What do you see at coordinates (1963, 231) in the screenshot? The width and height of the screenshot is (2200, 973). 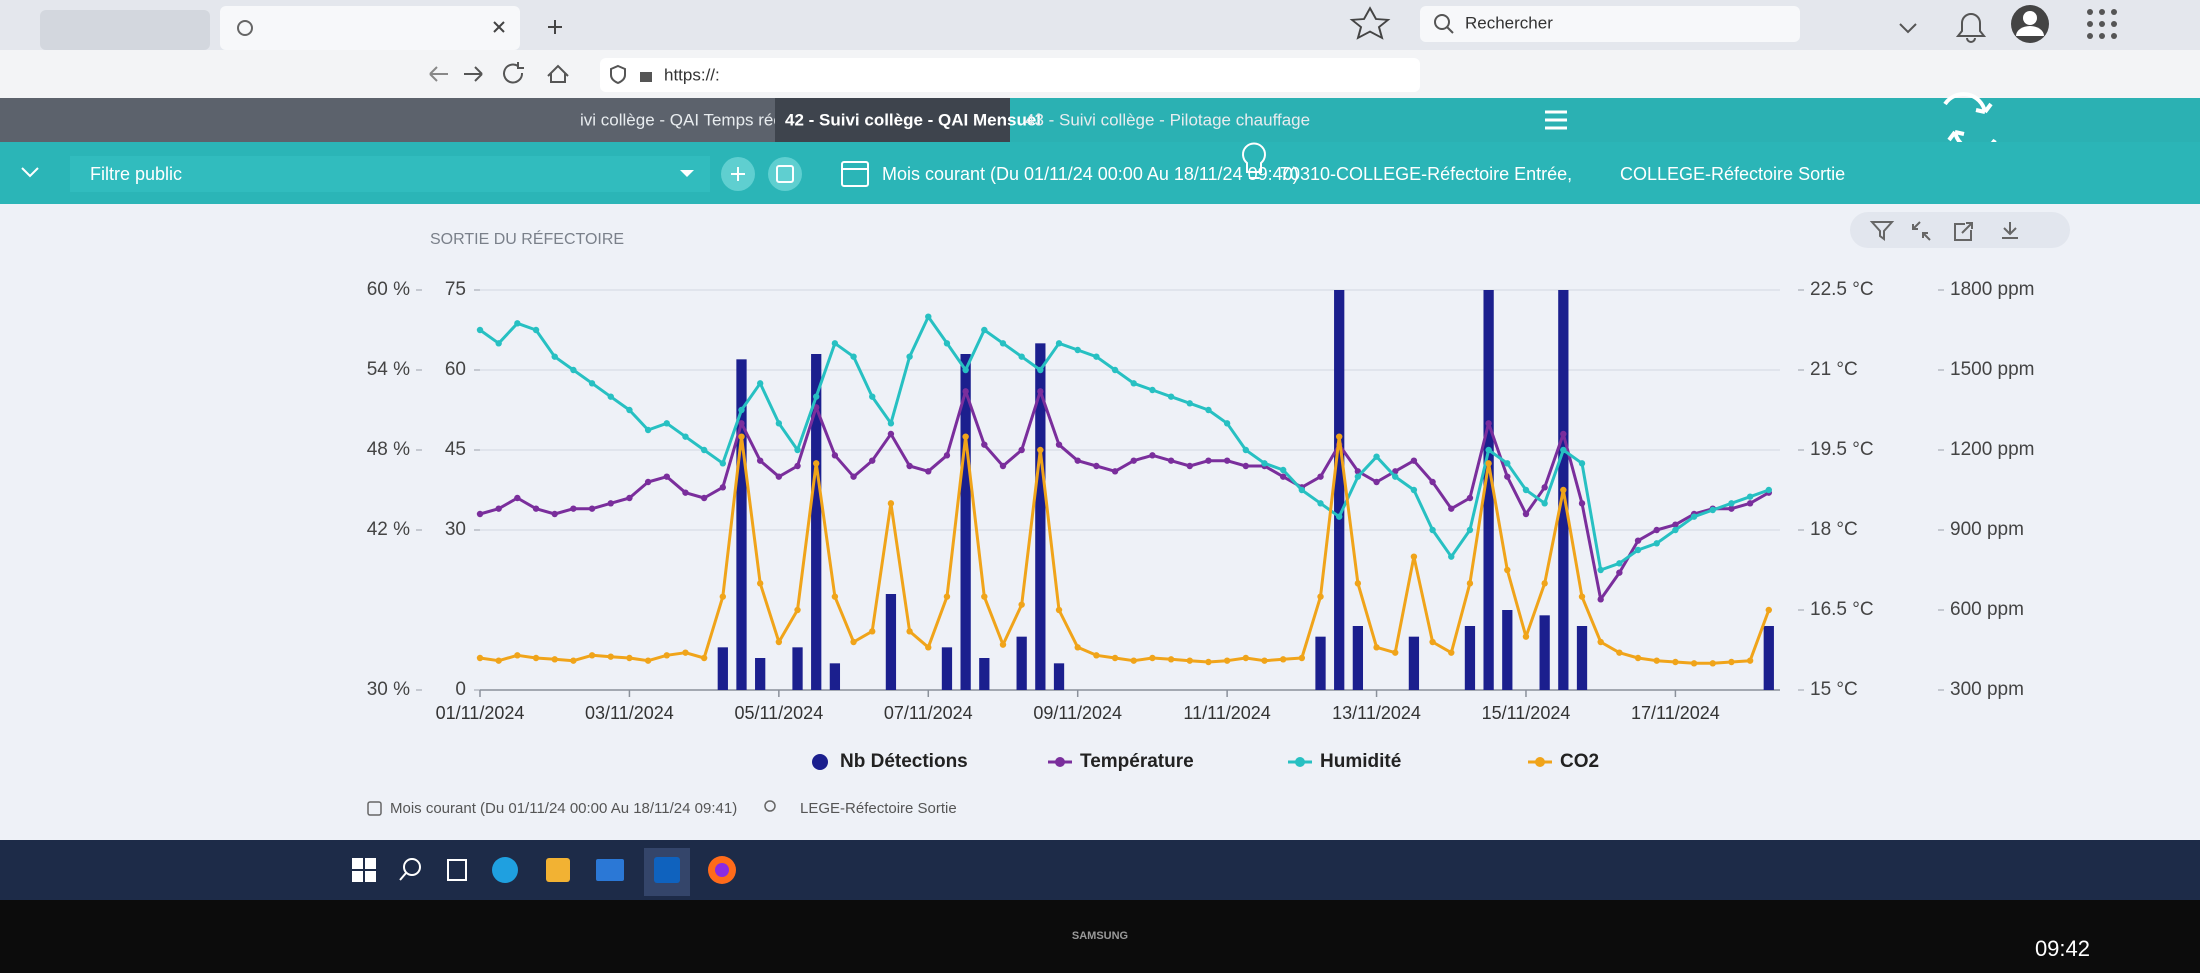 I see `open-icon` at bounding box center [1963, 231].